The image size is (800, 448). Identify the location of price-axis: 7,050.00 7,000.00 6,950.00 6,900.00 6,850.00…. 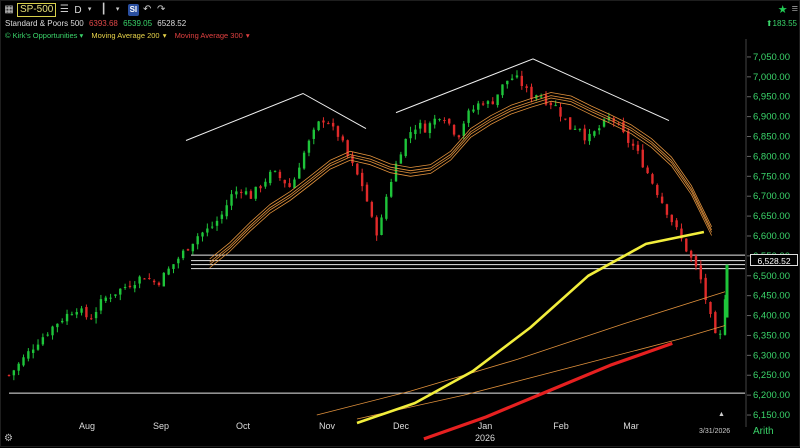
(767, 233).